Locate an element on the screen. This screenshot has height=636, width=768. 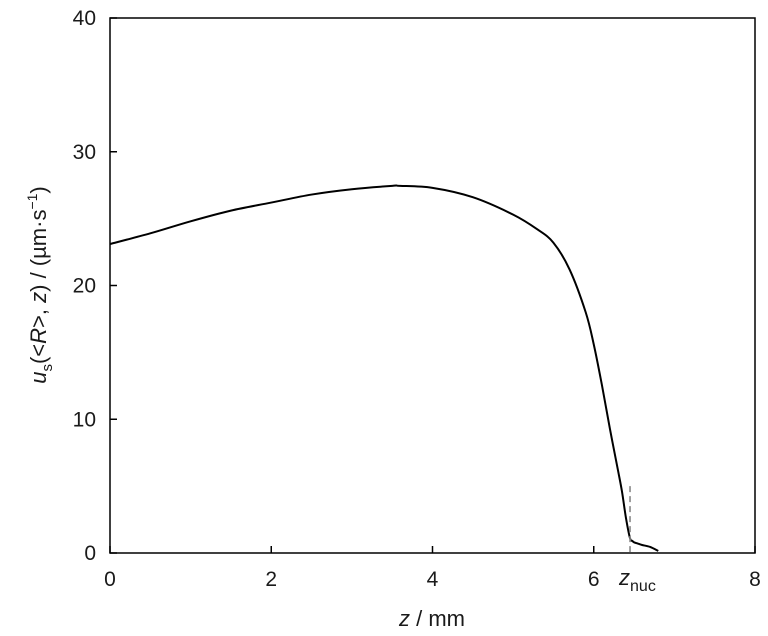
x-tick-label: 4 is located at coordinates (433, 579).